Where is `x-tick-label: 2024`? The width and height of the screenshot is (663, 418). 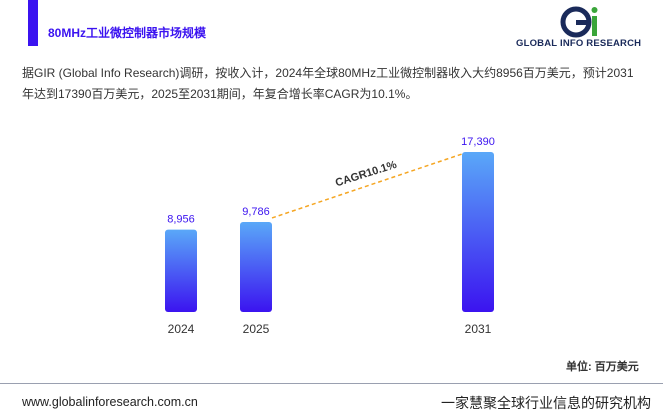 x-tick-label: 2024 is located at coordinates (181, 329).